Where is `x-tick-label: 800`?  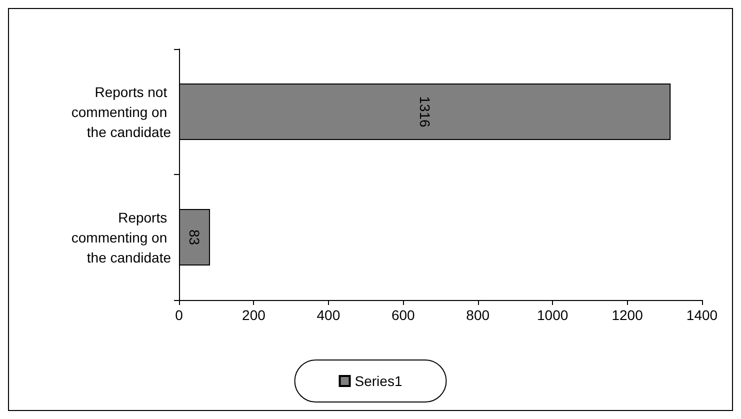 x-tick-label: 800 is located at coordinates (478, 315).